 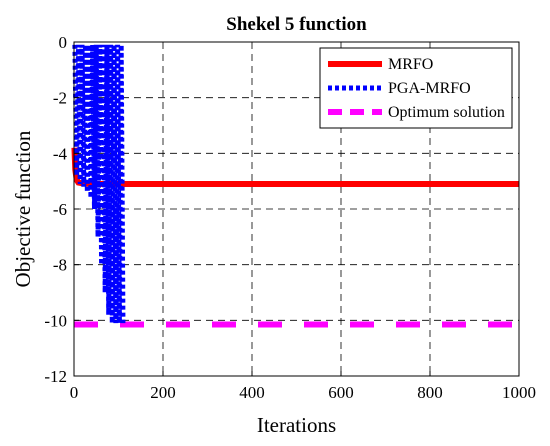 What do you see at coordinates (519, 392) in the screenshot?
I see `x-tick-label: 1000` at bounding box center [519, 392].